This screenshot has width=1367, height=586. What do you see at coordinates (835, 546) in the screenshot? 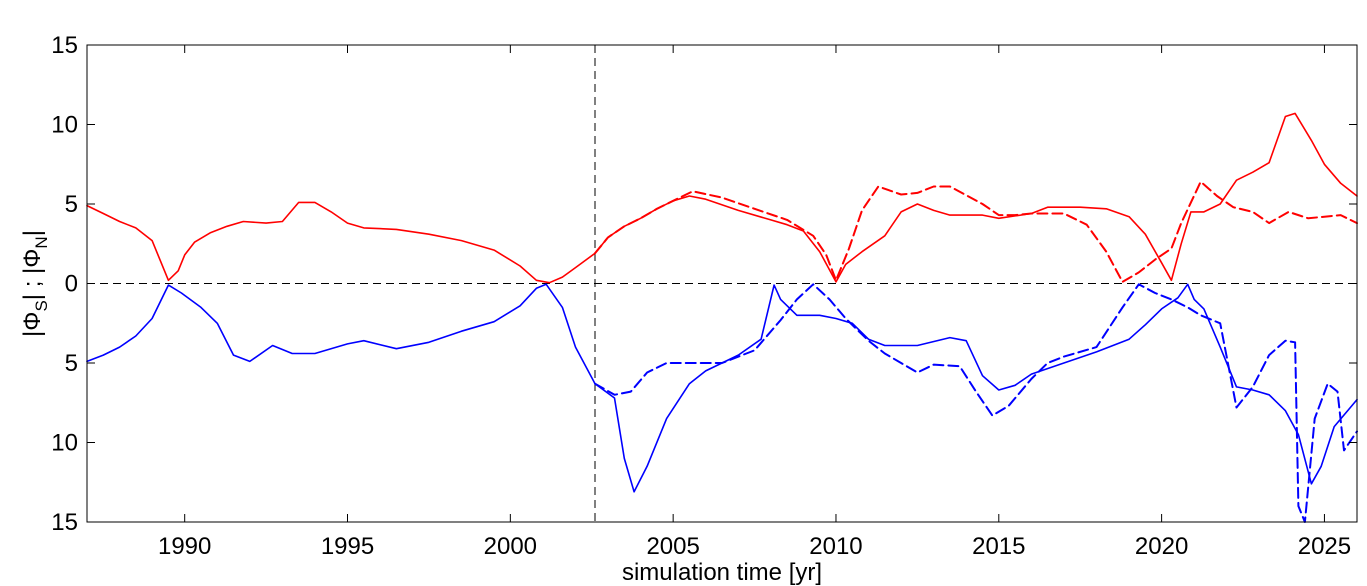
I see `x-tick-label: 2010` at bounding box center [835, 546].